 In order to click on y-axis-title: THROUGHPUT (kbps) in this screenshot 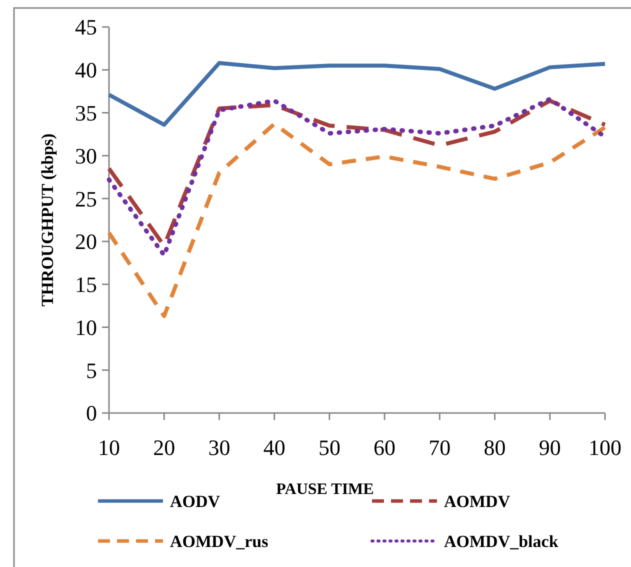, I will do `click(47, 220)`.